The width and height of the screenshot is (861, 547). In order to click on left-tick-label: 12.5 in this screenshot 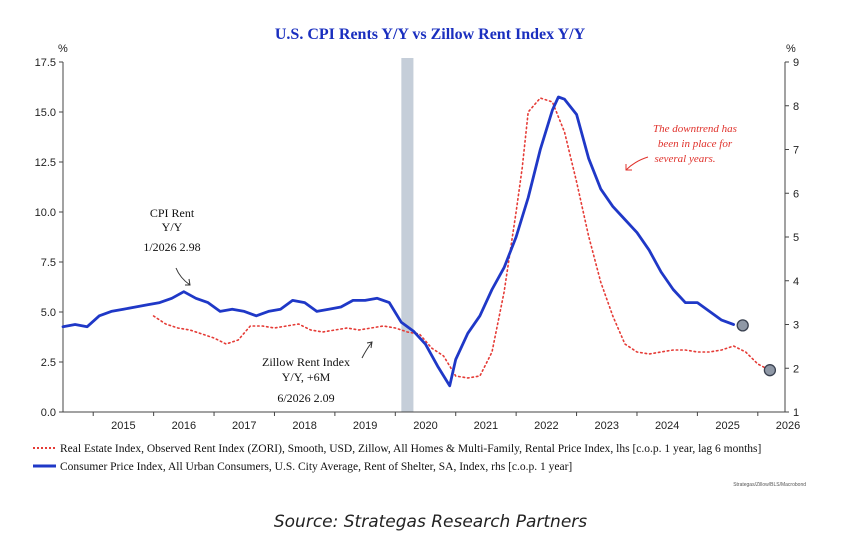, I will do `click(45, 163)`.